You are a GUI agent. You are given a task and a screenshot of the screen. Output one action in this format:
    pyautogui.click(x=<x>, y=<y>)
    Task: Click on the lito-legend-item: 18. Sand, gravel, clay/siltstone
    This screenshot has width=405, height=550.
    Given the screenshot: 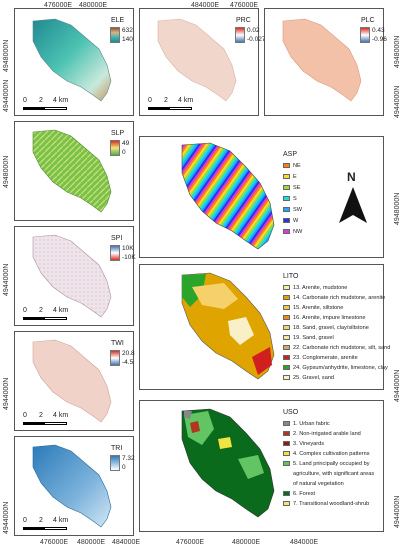 What is the action you would take?
    pyautogui.click(x=326, y=328)
    